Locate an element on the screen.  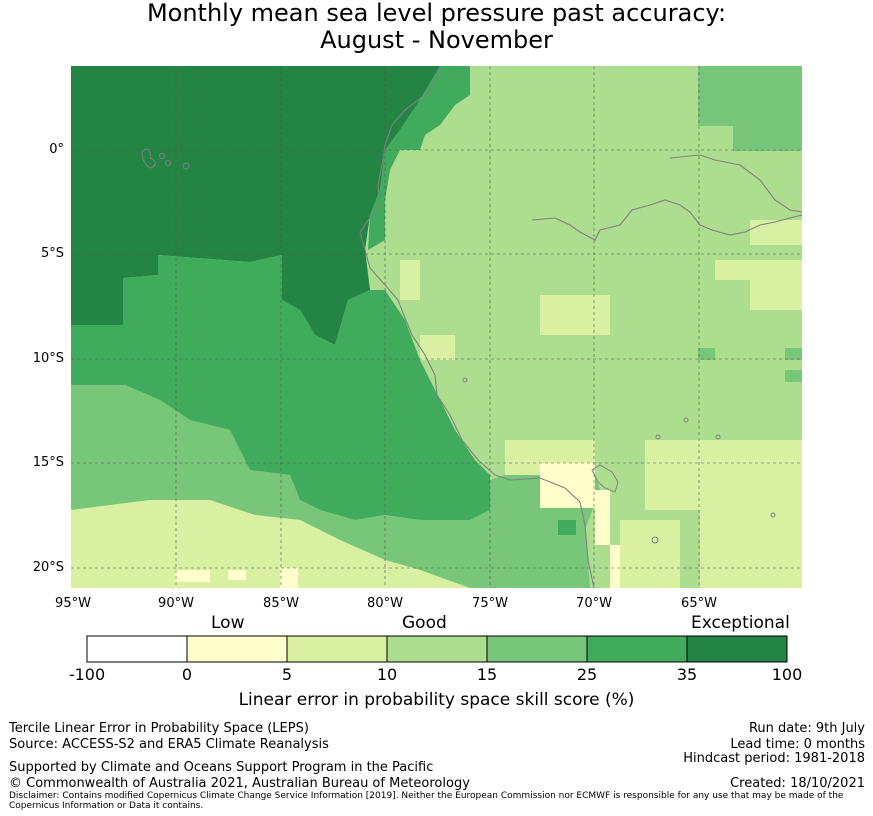
created-date: Created: 18/10/2021 is located at coordinates (797, 783).